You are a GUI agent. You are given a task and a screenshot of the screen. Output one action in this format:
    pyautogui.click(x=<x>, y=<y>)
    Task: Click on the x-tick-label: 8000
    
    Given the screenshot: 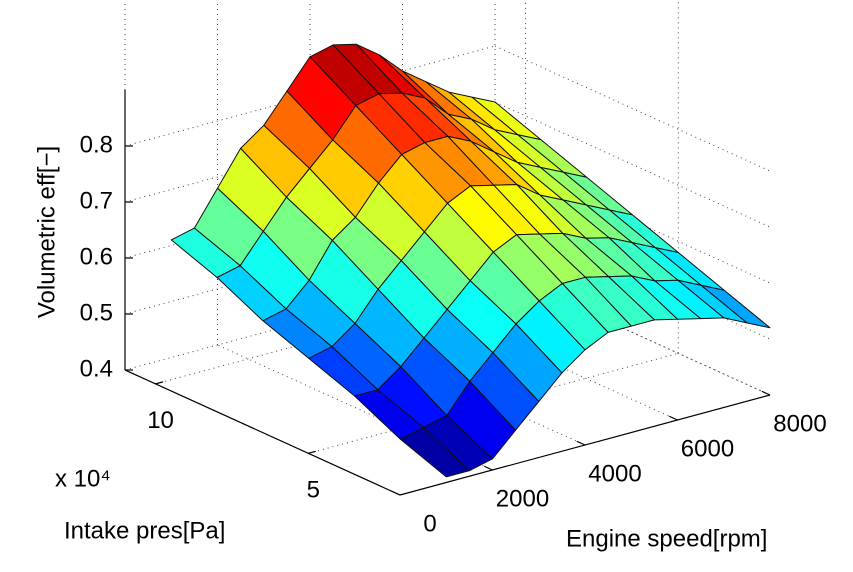 What is the action you would take?
    pyautogui.click(x=799, y=423)
    